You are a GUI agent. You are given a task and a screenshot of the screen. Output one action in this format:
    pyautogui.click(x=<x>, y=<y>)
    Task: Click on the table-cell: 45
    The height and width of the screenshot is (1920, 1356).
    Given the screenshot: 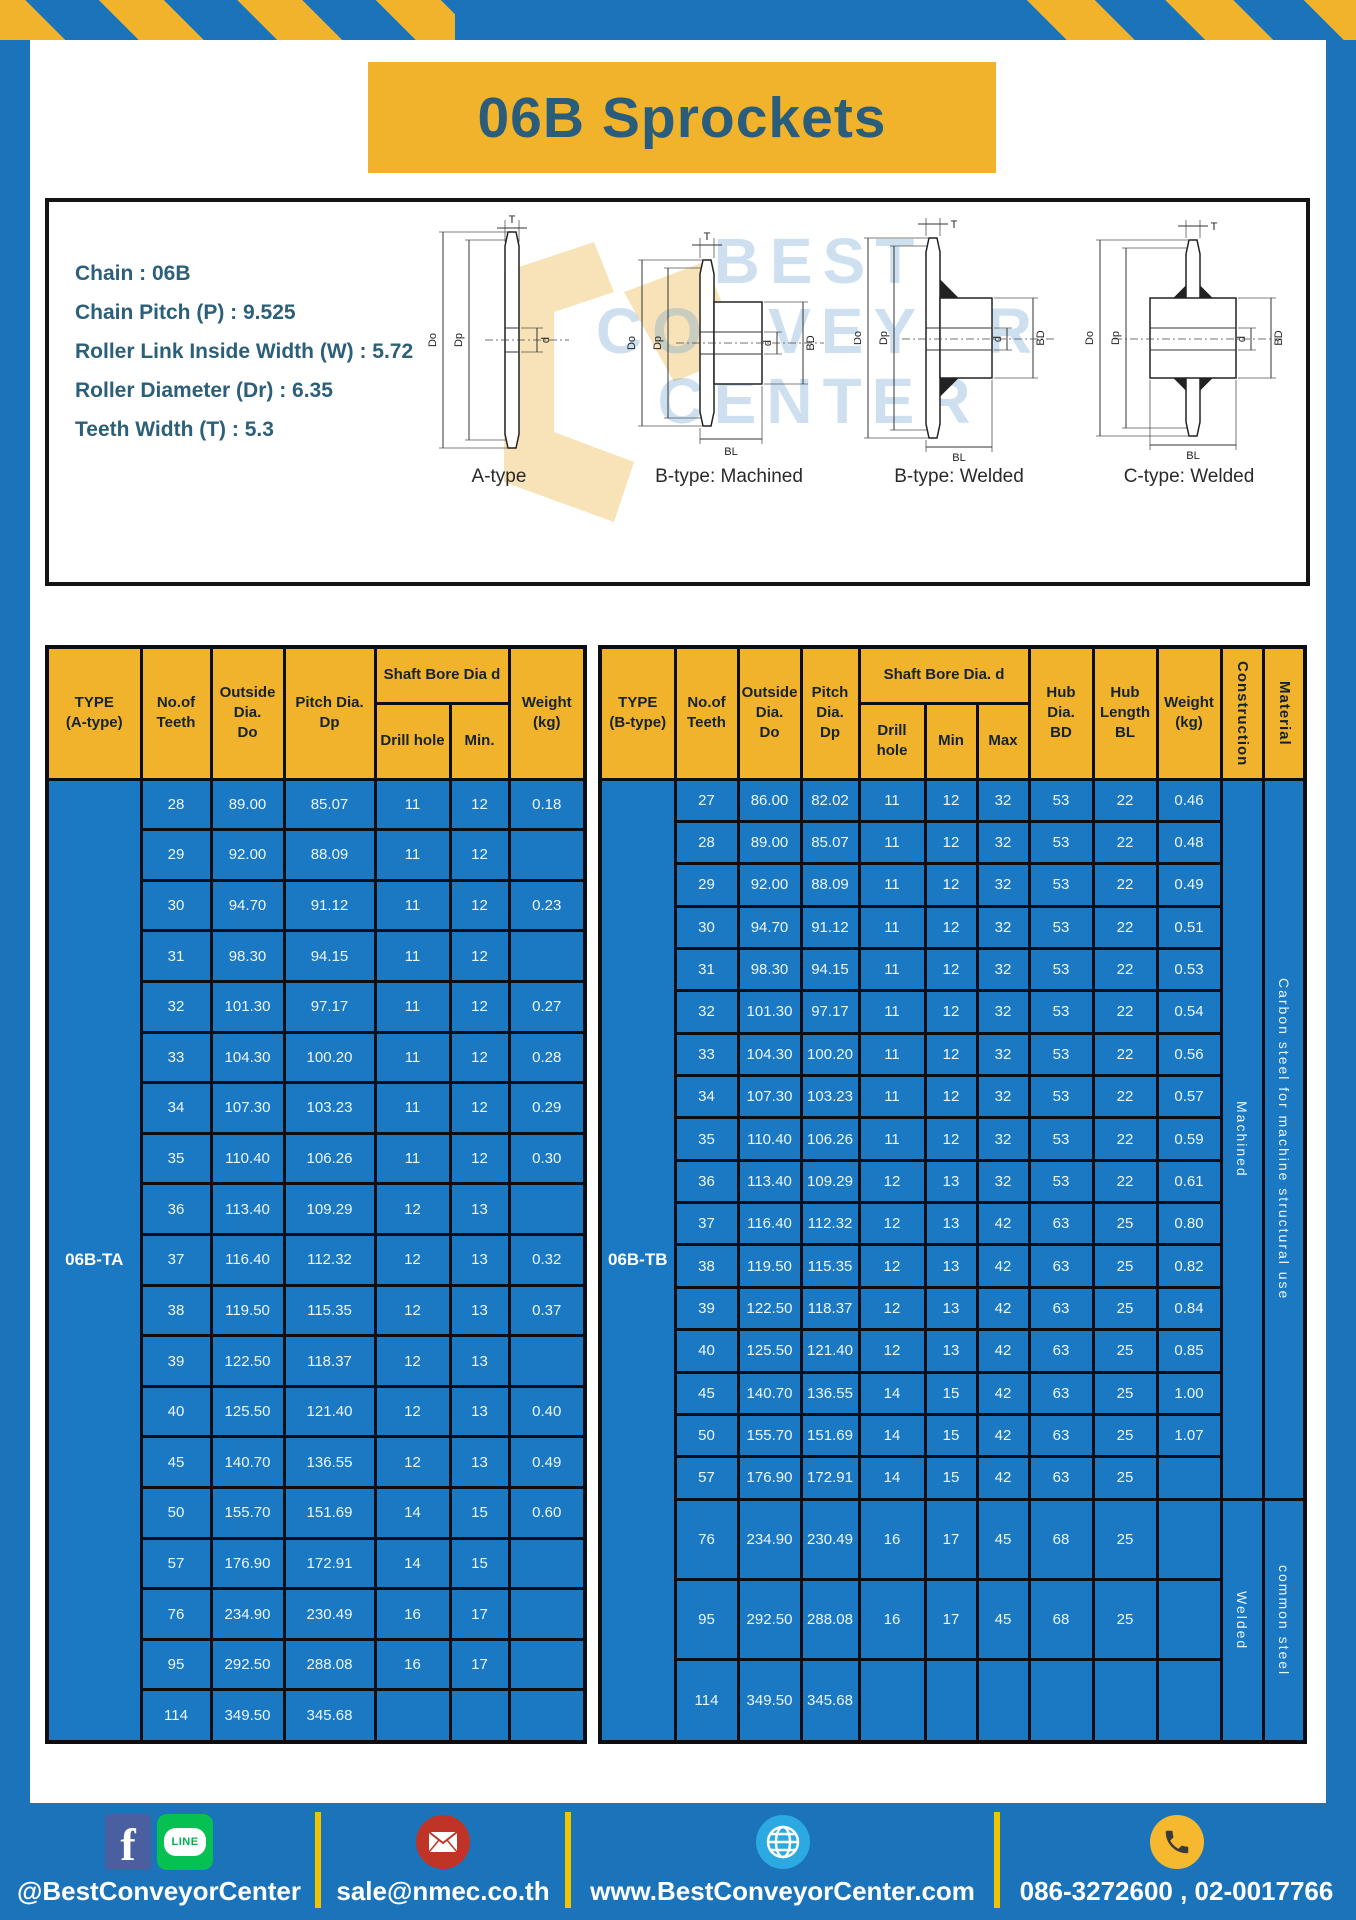 What is the action you would take?
    pyautogui.click(x=176, y=1462)
    